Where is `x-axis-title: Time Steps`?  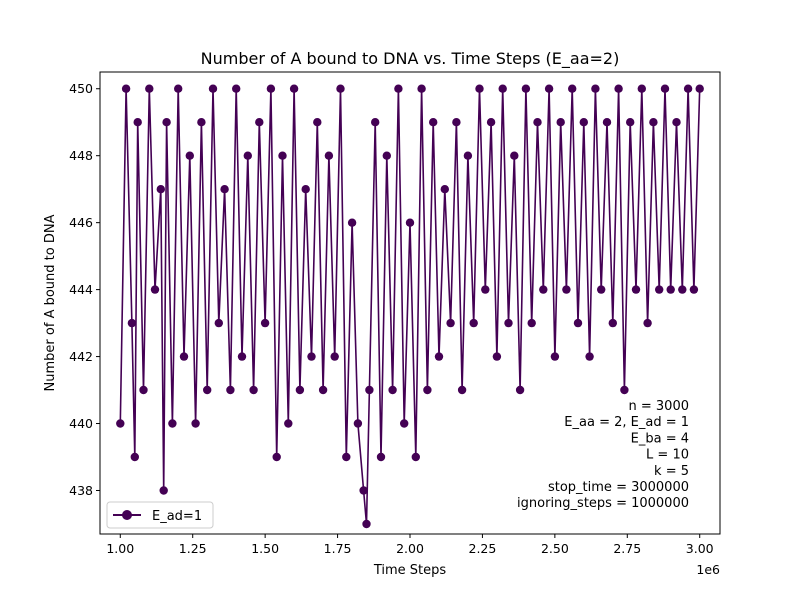 x-axis-title: Time Steps is located at coordinates (410, 570).